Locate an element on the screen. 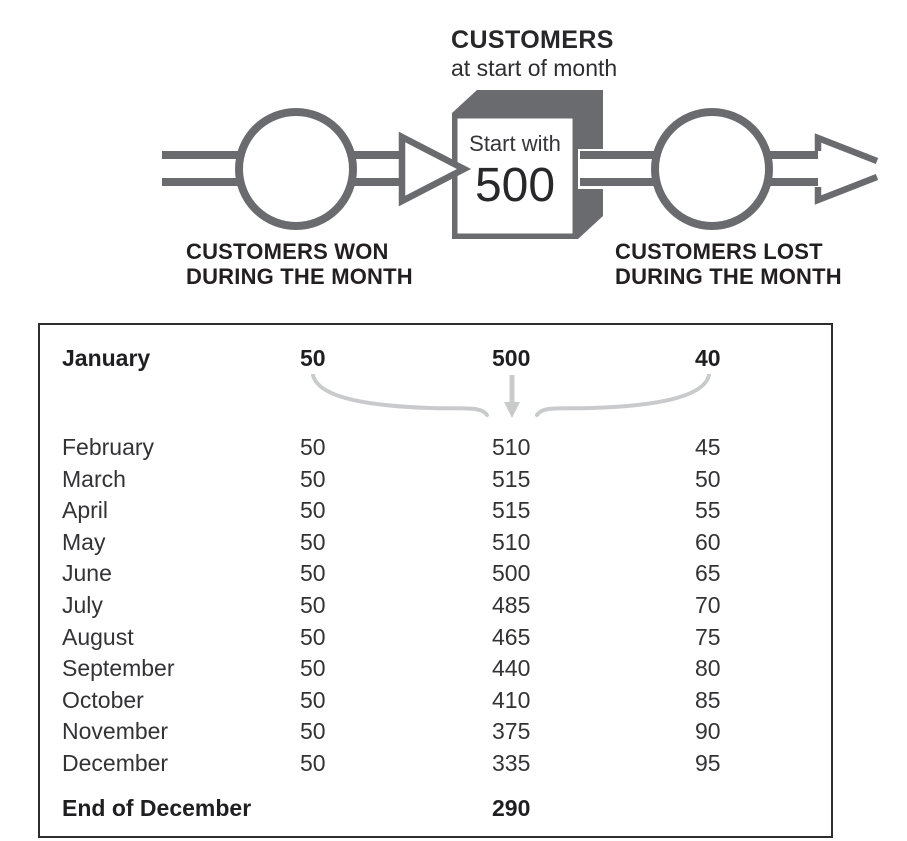 Image resolution: width=907 pixels, height=841 pixels. carryover-connector is located at coordinates (435, 403).